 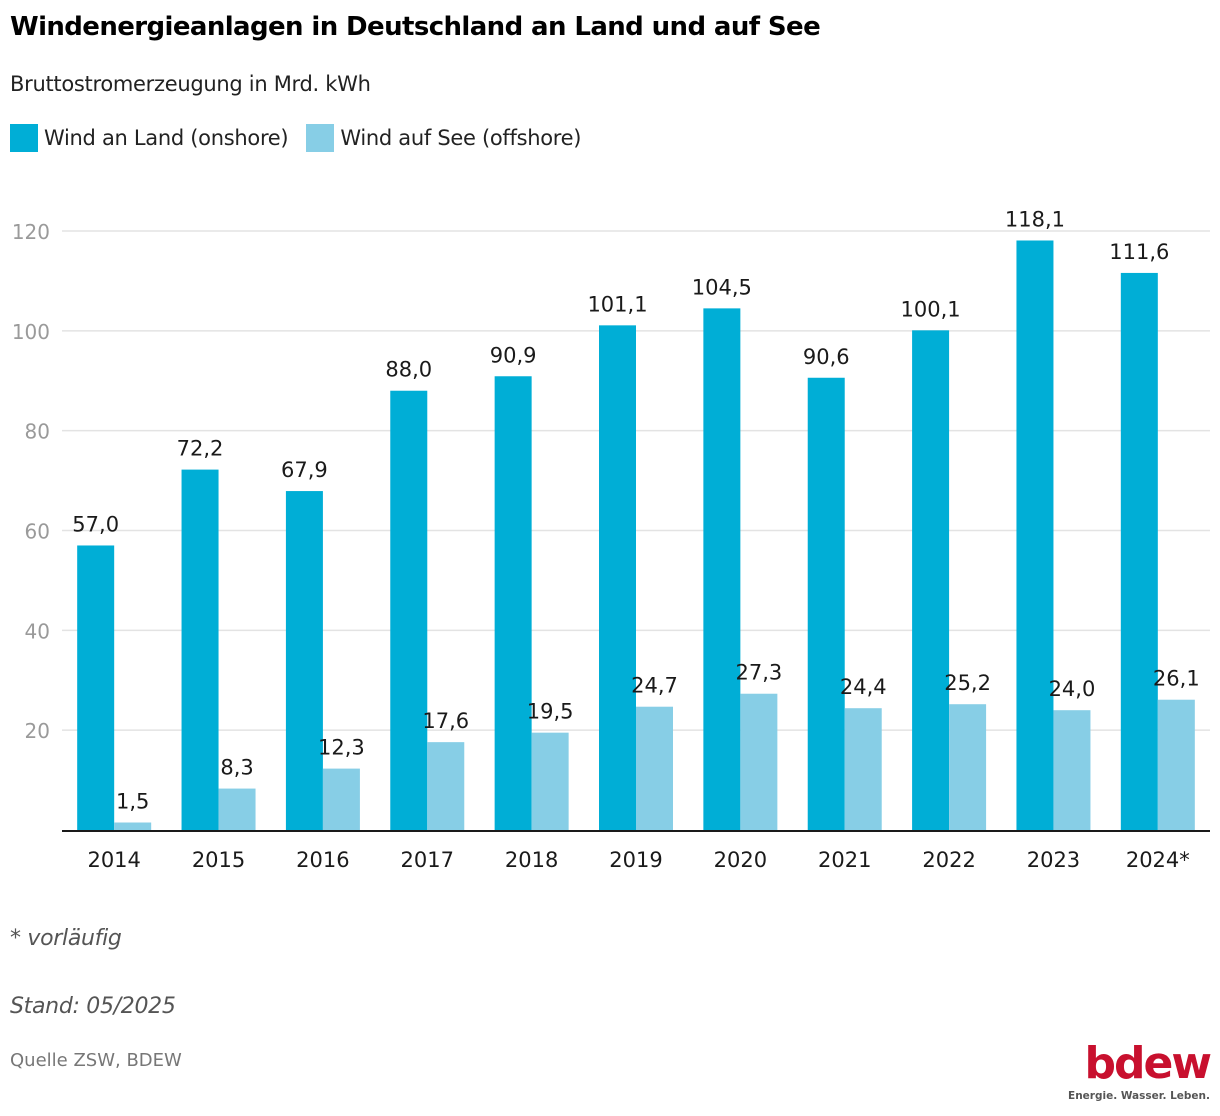 What do you see at coordinates (1139, 252) in the screenshot?
I see `data-label-onshore: 111,6` at bounding box center [1139, 252].